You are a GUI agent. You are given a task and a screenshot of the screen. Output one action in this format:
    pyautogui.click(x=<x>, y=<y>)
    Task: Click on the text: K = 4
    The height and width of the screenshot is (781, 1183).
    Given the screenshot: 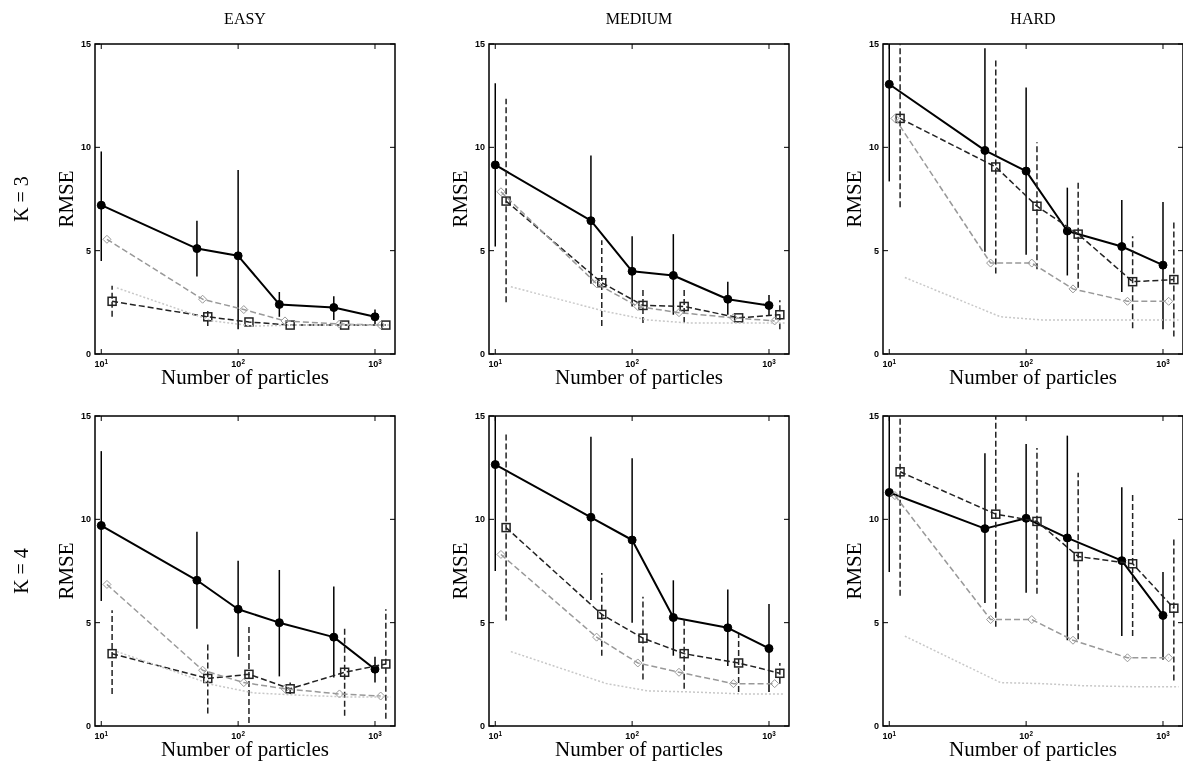 What is the action you would take?
    pyautogui.click(x=21, y=571)
    